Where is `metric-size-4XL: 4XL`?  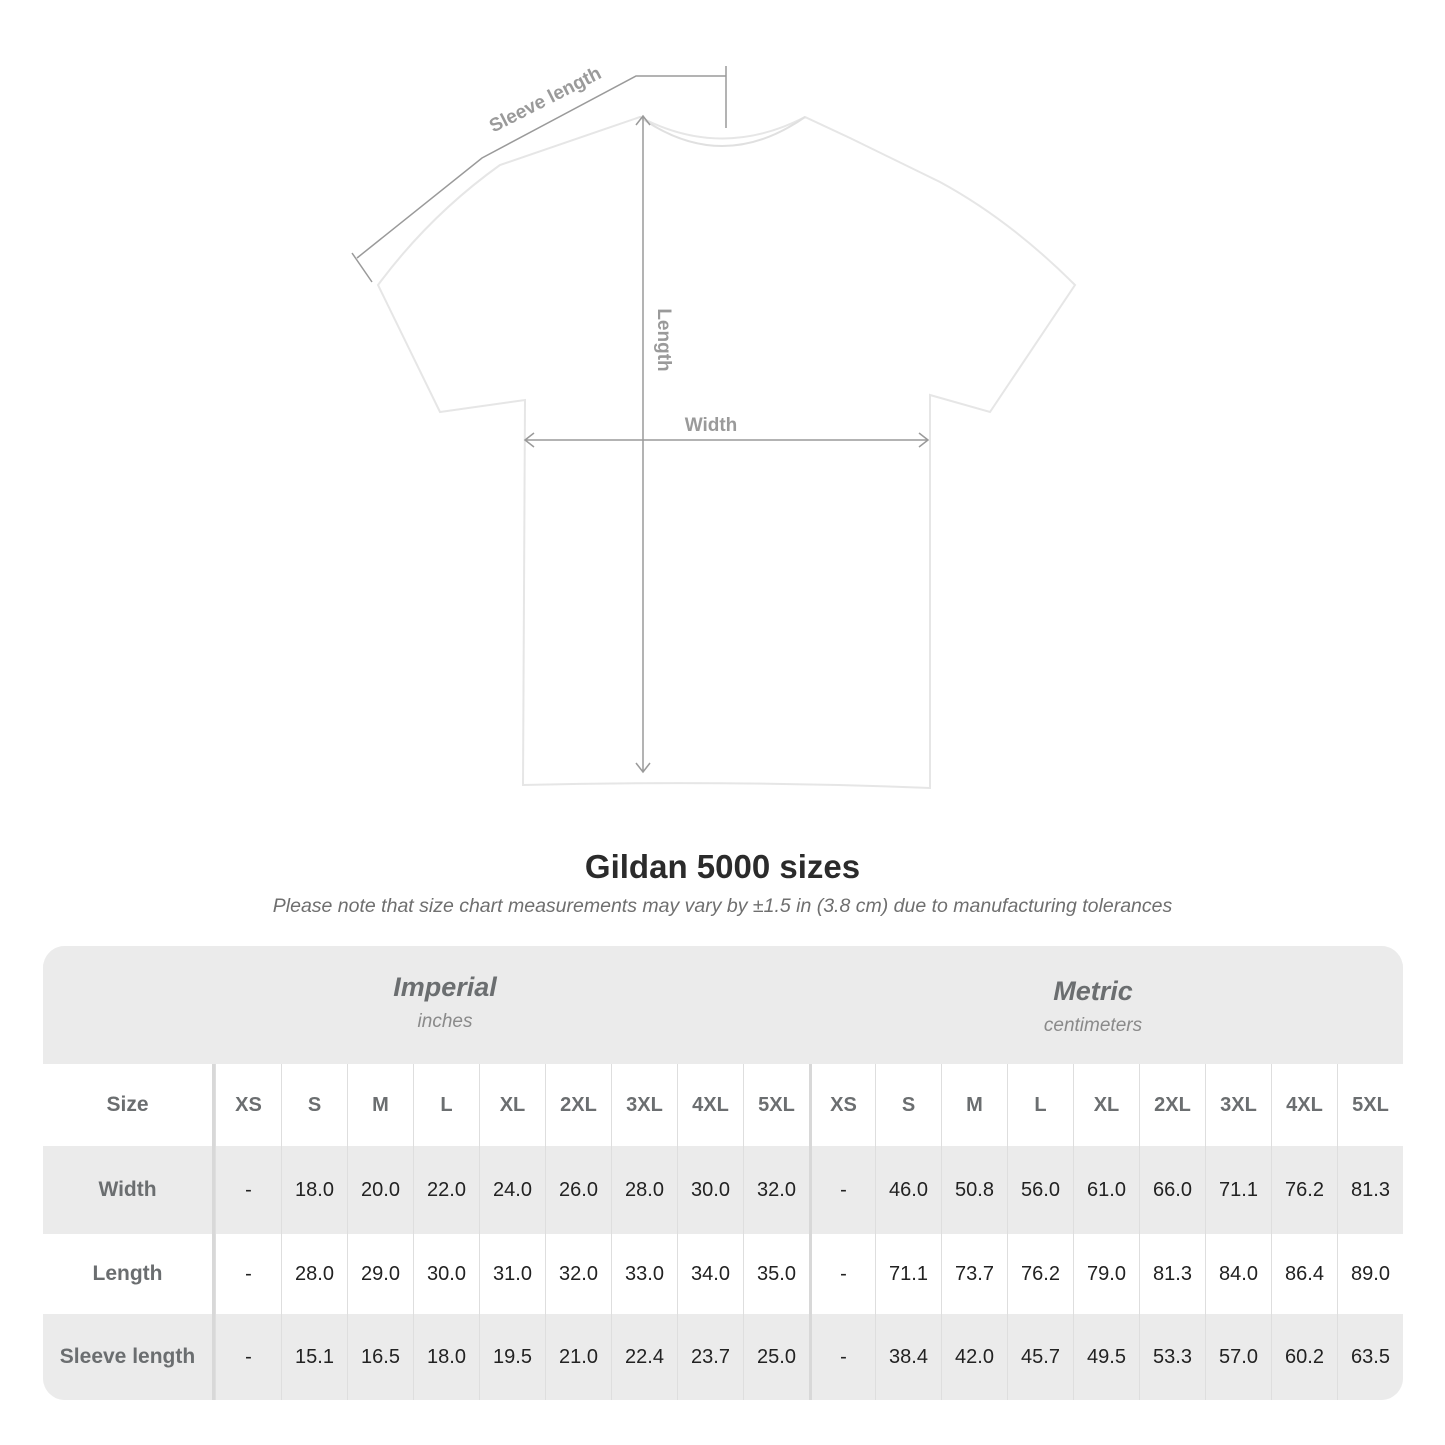
metric-size-4XL: 4XL is located at coordinates (1304, 1105).